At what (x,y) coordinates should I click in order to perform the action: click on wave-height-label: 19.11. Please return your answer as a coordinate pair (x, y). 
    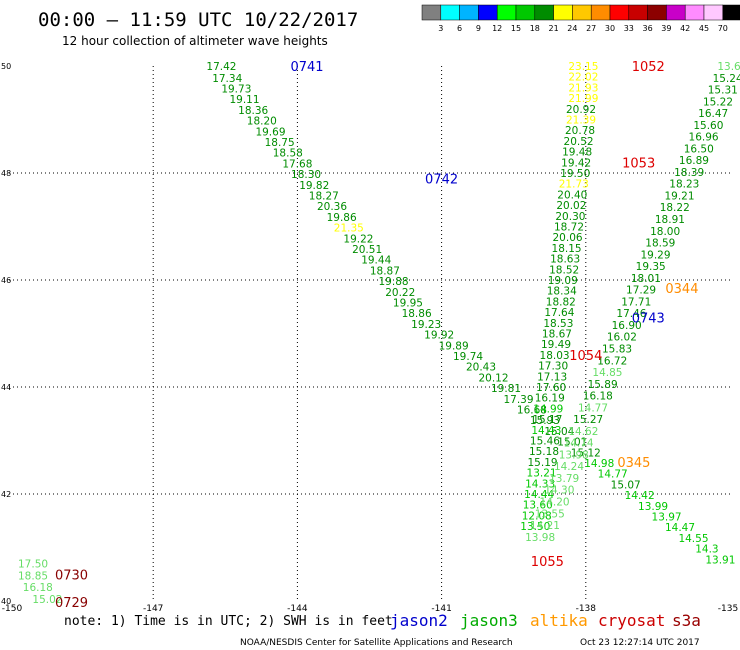
    Looking at the image, I should click on (244, 100).